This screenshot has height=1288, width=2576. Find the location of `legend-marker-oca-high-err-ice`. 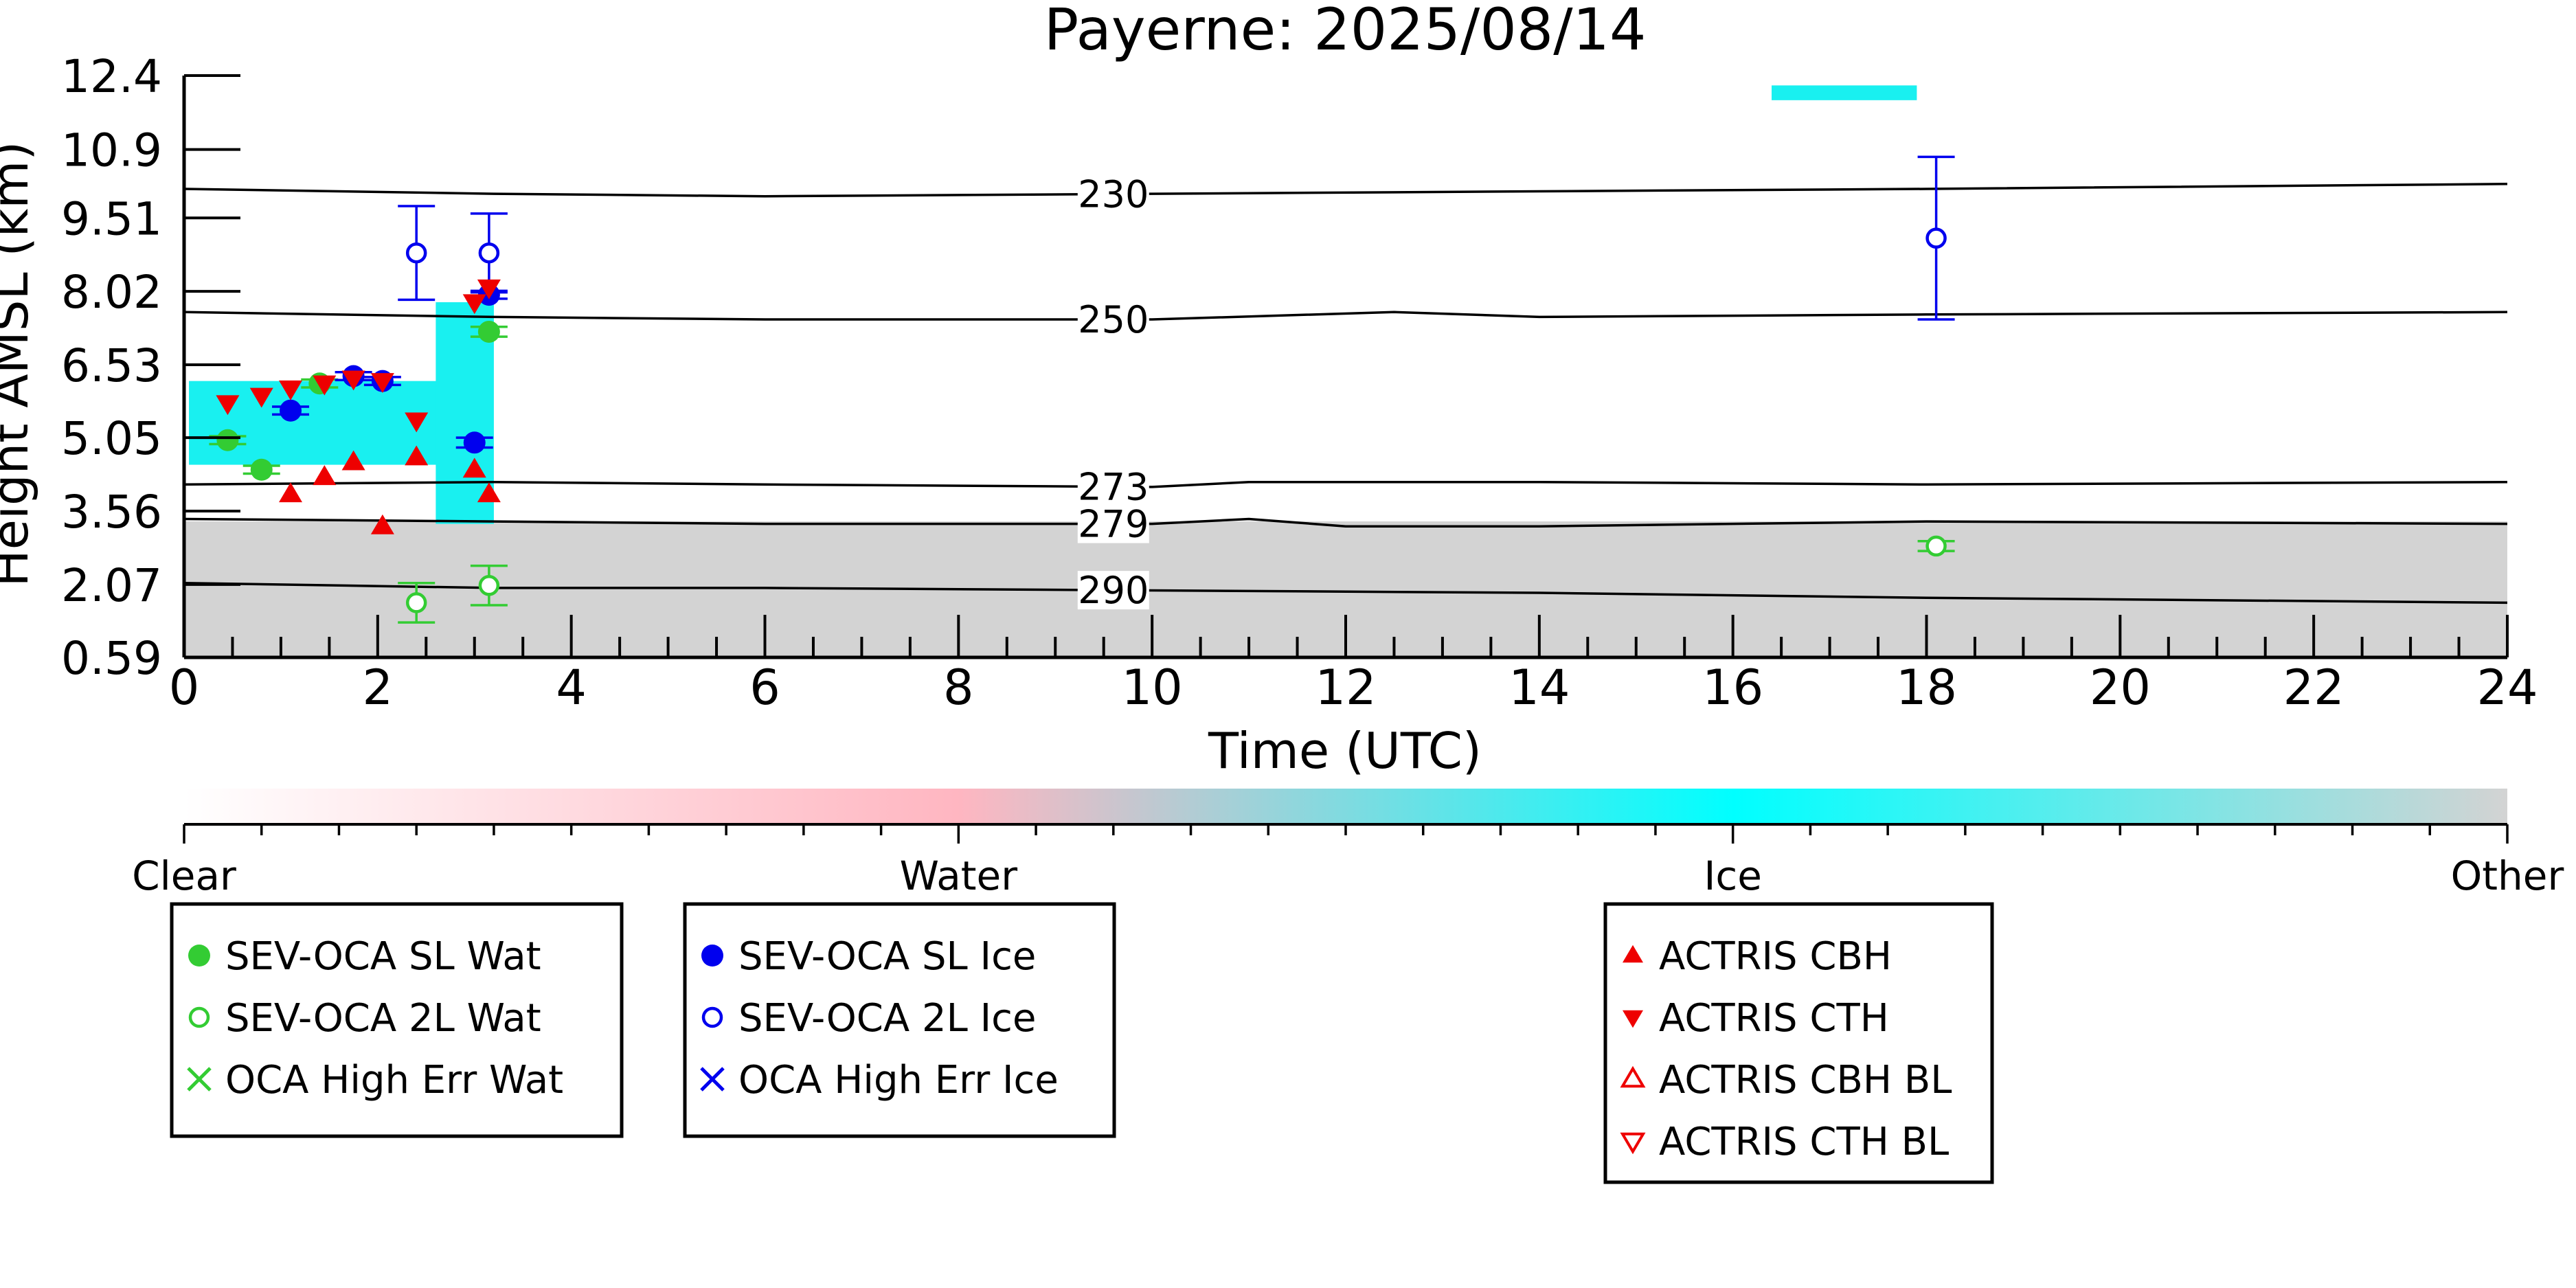

legend-marker-oca-high-err-ice is located at coordinates (712, 1079).